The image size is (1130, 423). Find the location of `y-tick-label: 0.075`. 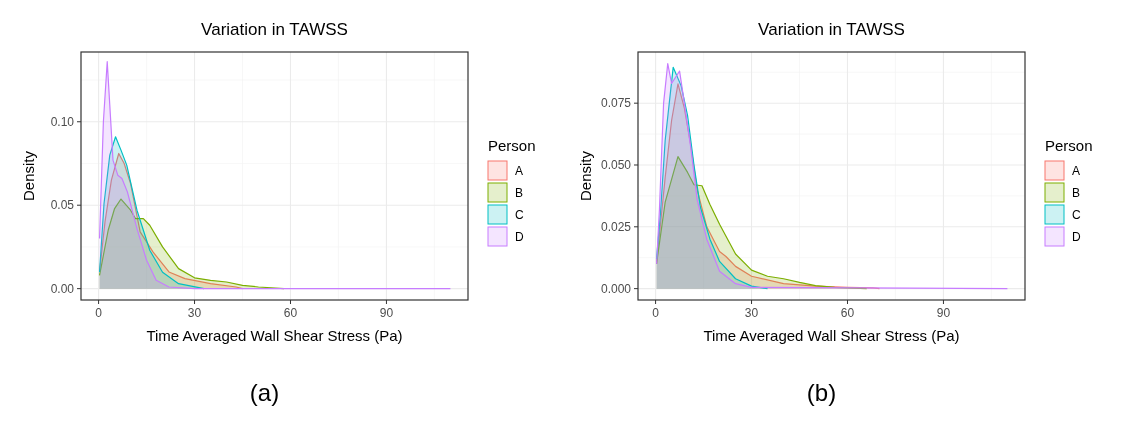

y-tick-label: 0.075 is located at coordinates (616, 103).